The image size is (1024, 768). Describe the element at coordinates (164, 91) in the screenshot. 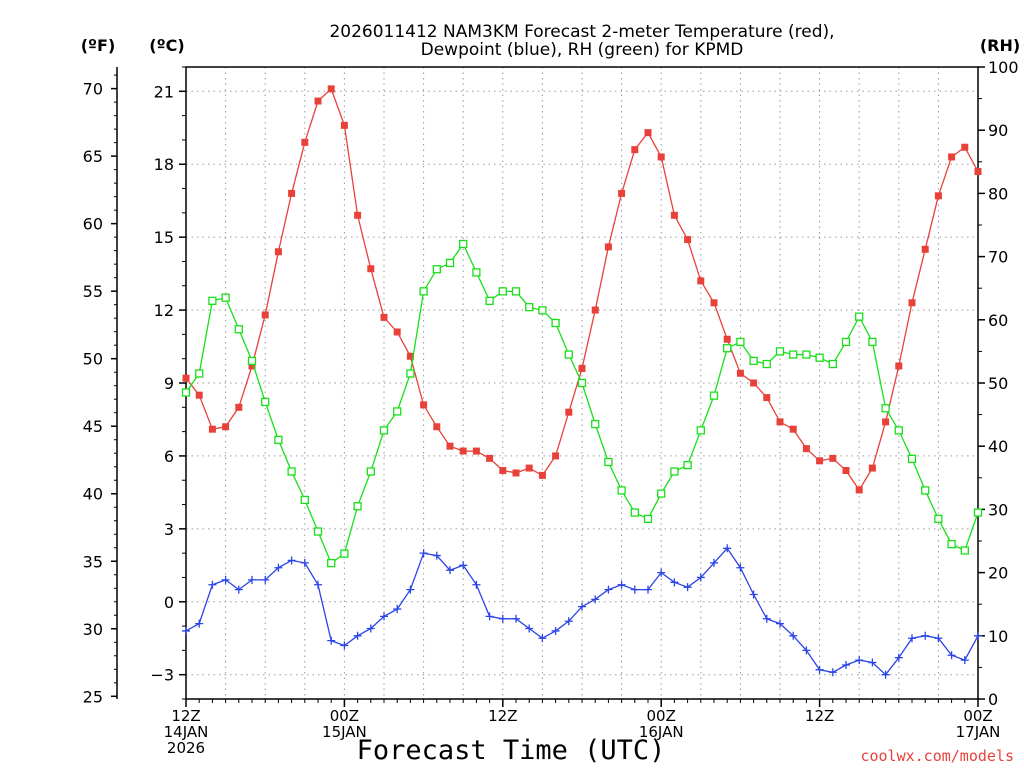

I see `celsius-tick-label: 21` at that location.